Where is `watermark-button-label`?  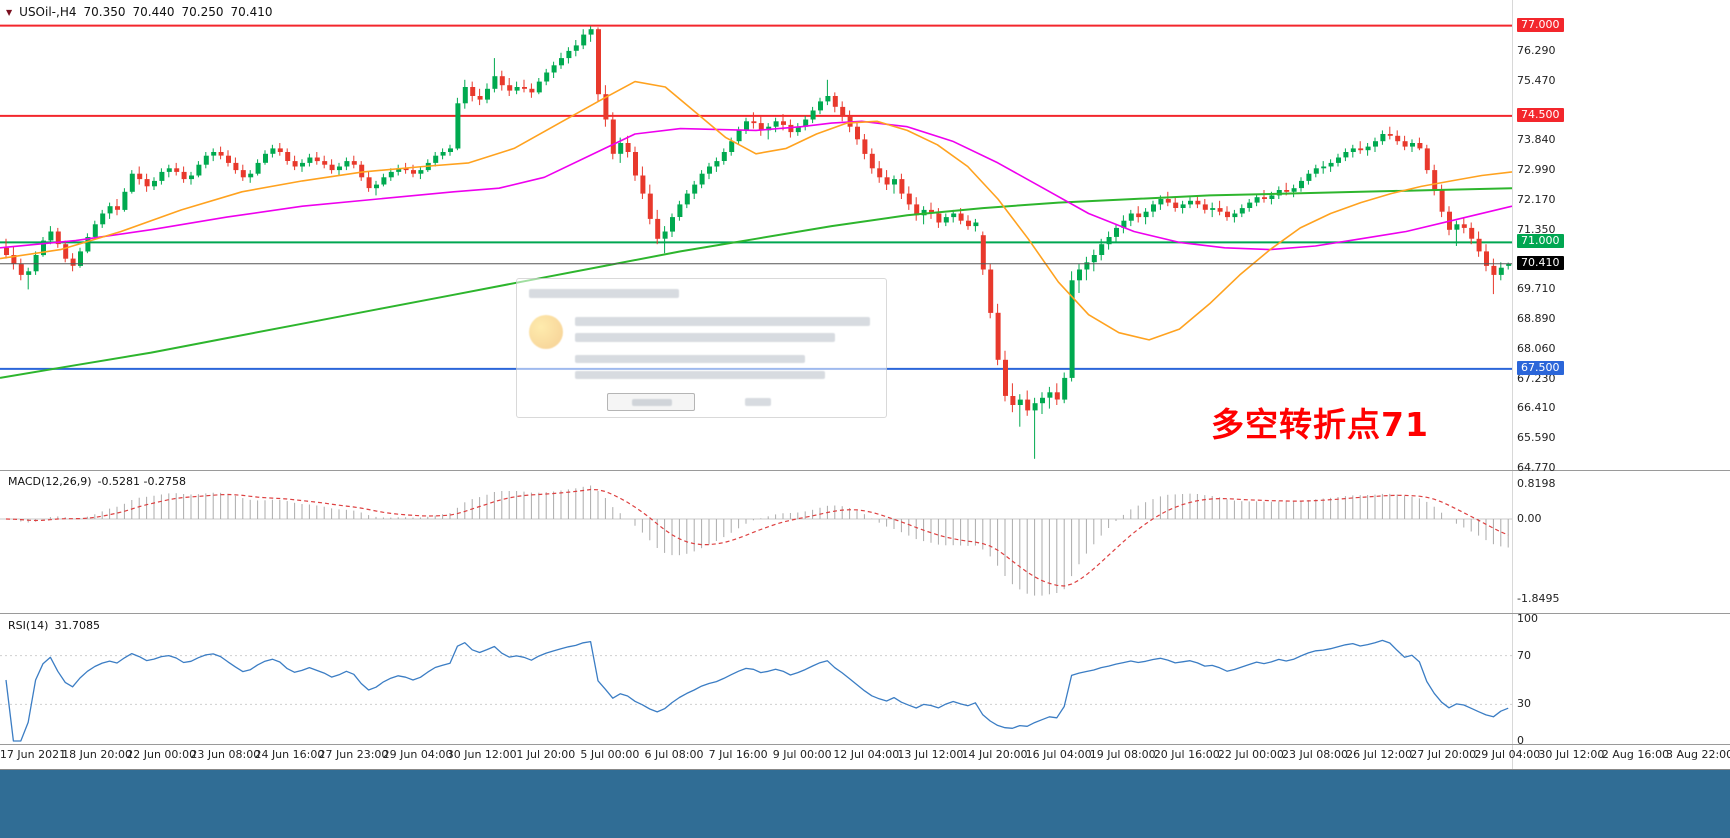 watermark-button-label is located at coordinates (652, 402).